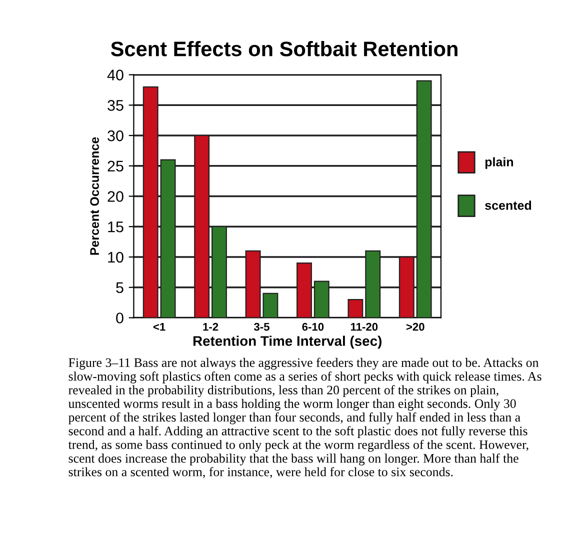 Image resolution: width=569 pixels, height=534 pixels. I want to click on y-tick-label: 40, so click(115, 75).